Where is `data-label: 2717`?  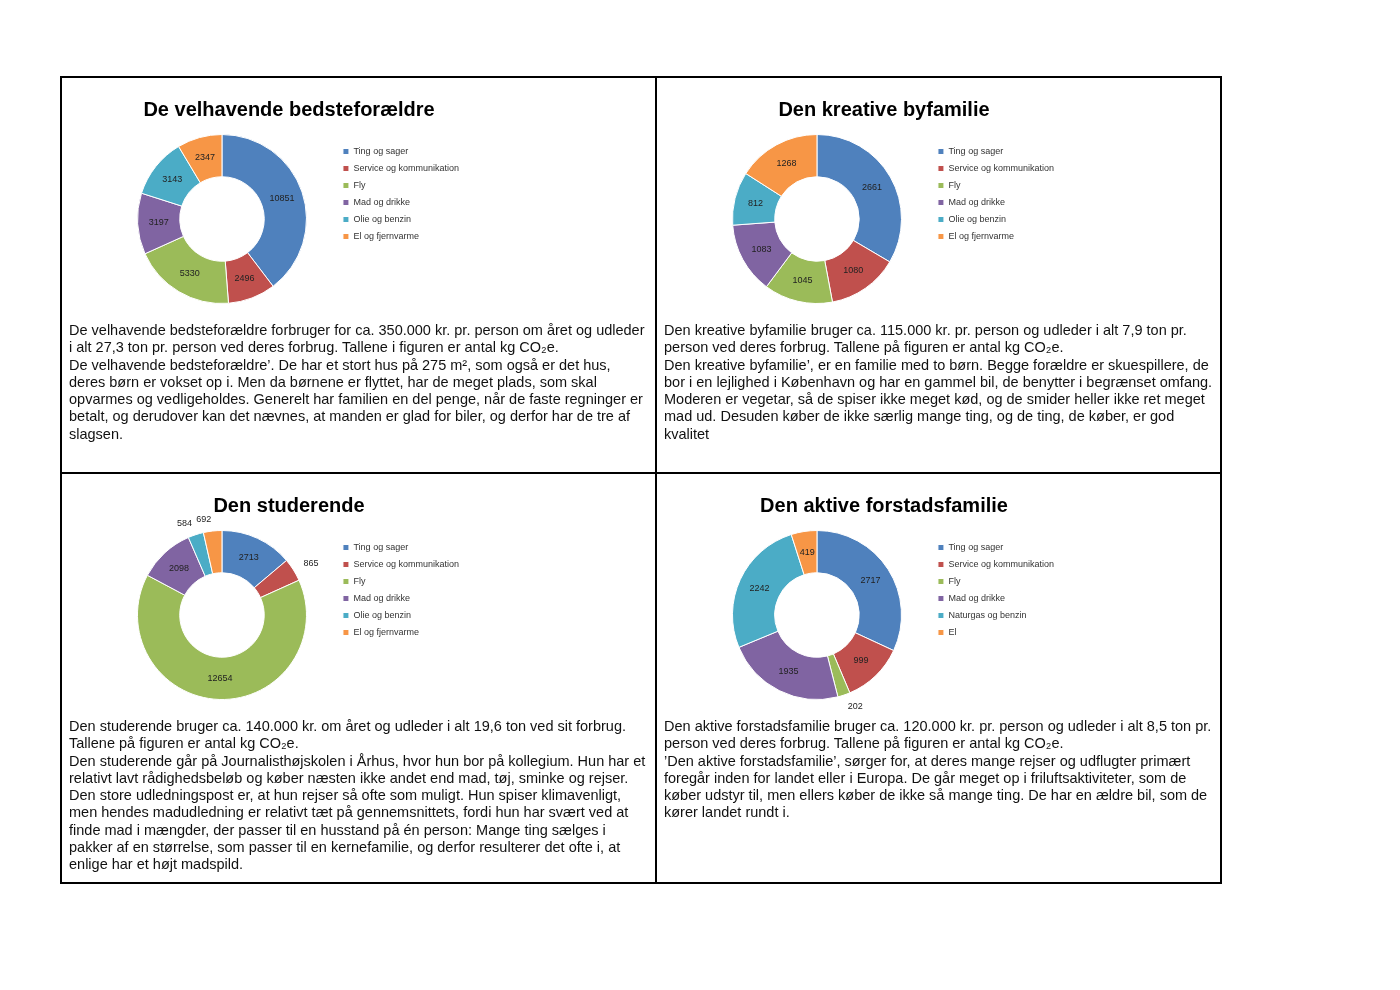 data-label: 2717 is located at coordinates (870, 580).